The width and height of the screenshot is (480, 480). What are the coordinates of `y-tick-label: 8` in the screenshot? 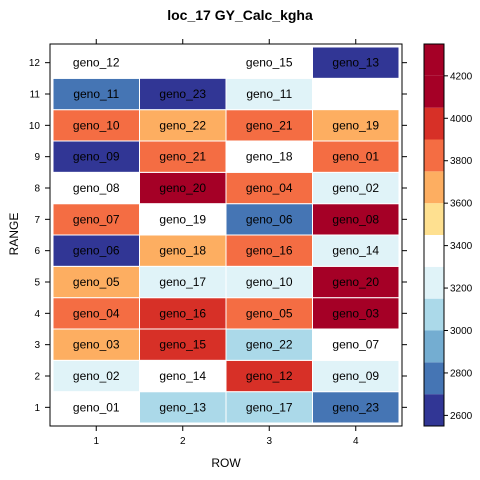 It's located at (37, 189).